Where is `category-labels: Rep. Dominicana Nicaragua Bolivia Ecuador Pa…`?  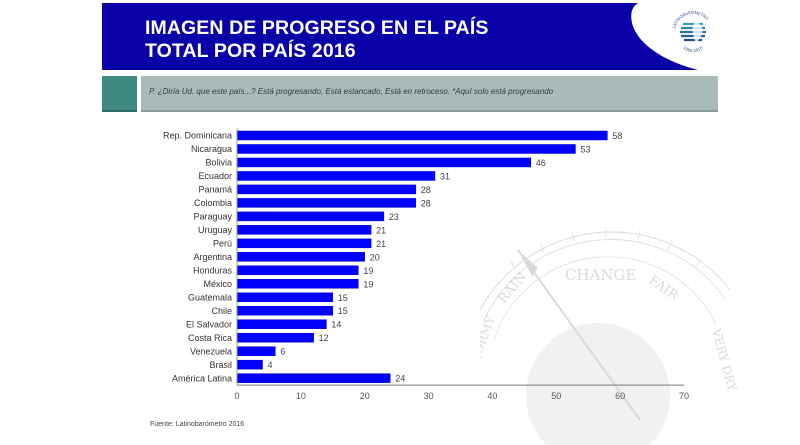 category-labels: Rep. Dominicana Nicaragua Bolivia Ecuador Pa… is located at coordinates (198, 257).